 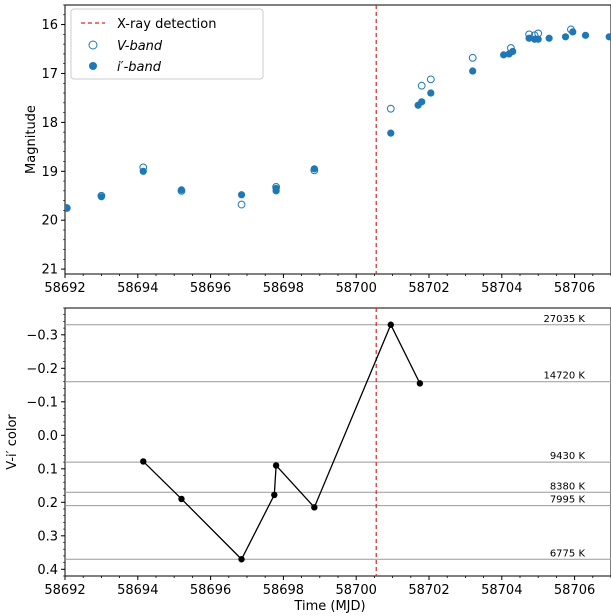 I want to click on magnitude-x-tick-label: 58698, so click(x=283, y=288).